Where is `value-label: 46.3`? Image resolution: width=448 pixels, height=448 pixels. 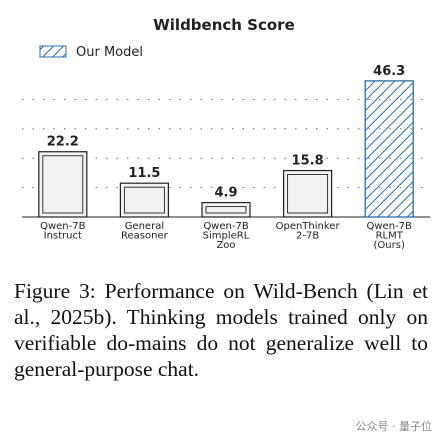 value-label: 46.3 is located at coordinates (389, 71).